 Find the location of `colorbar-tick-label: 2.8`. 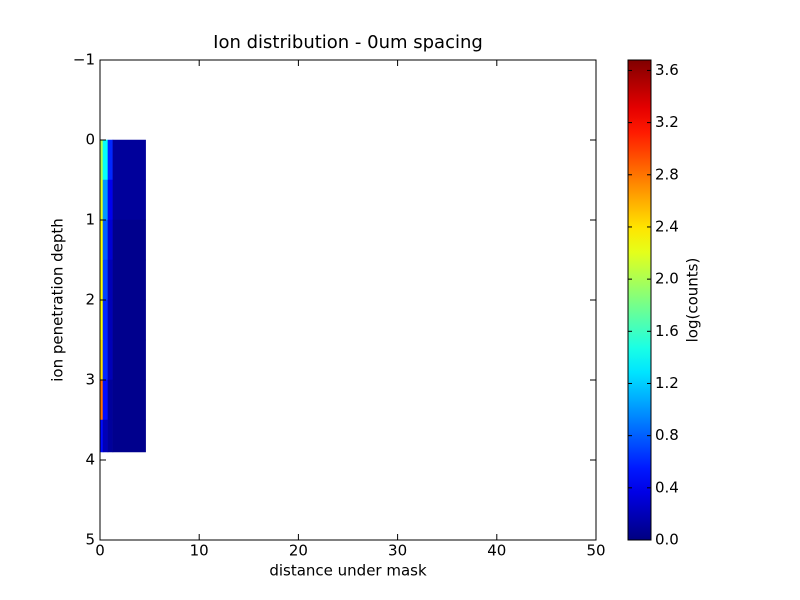

colorbar-tick-label: 2.8 is located at coordinates (667, 174).